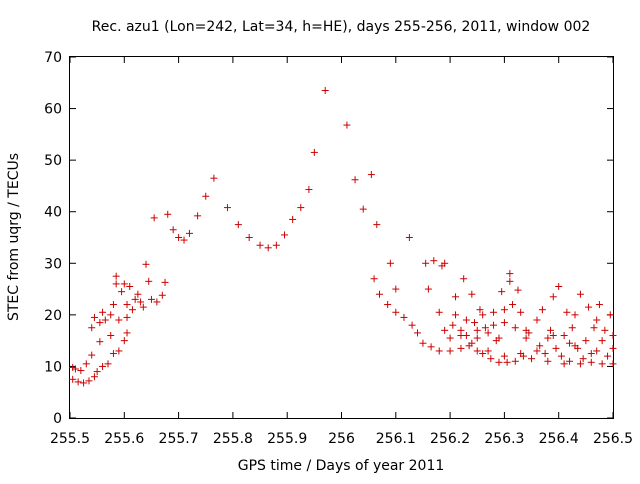 The width and height of the screenshot is (640, 484). Describe the element at coordinates (341, 466) in the screenshot. I see `x-axis-label: GPS time / Days of year 2011` at that location.